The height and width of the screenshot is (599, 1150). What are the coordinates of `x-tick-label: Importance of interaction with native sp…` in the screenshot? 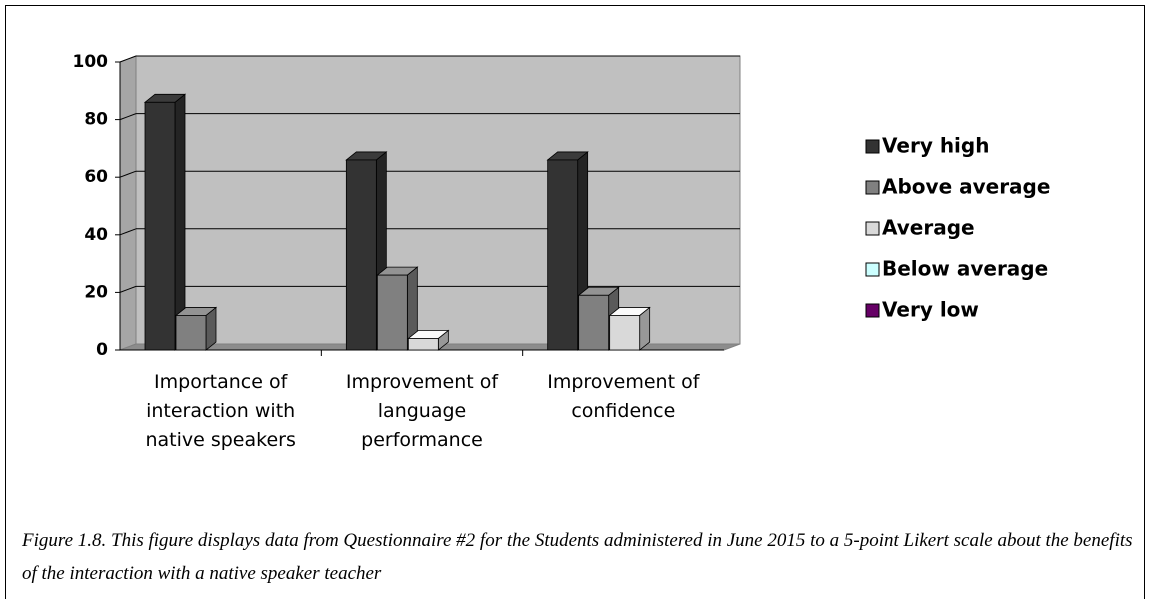 It's located at (220, 411).